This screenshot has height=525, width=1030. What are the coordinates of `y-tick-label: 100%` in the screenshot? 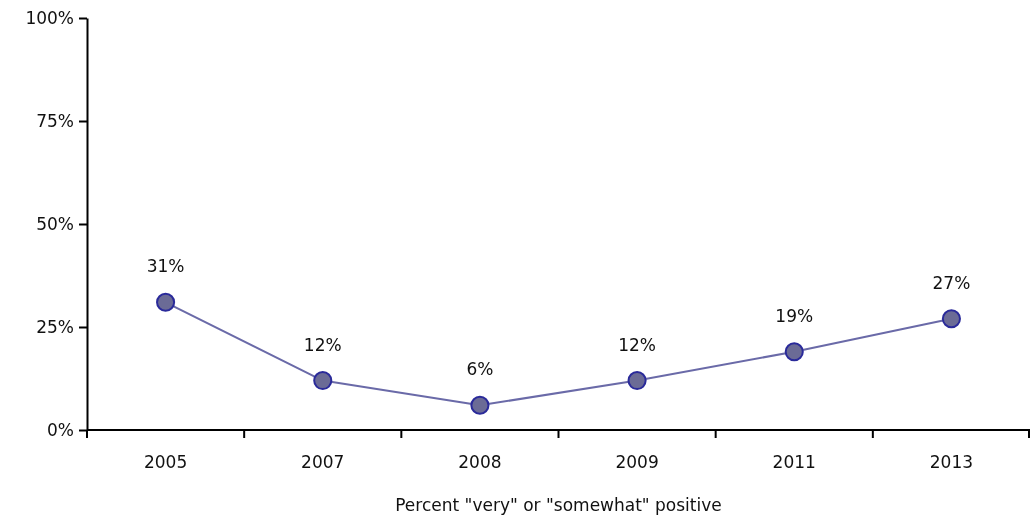 It's located at (49, 17).